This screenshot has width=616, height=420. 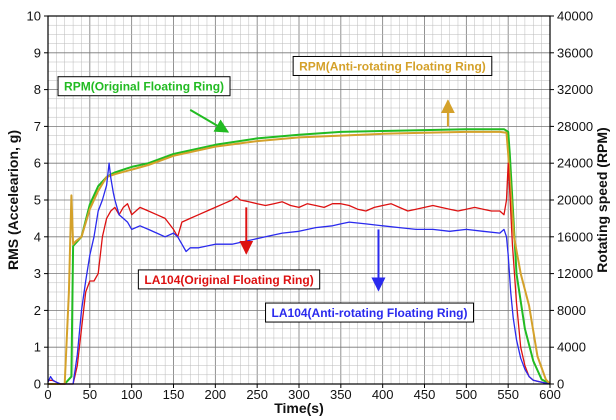 What do you see at coordinates (47, 394) in the screenshot?
I see `x-tick-label: 0` at bounding box center [47, 394].